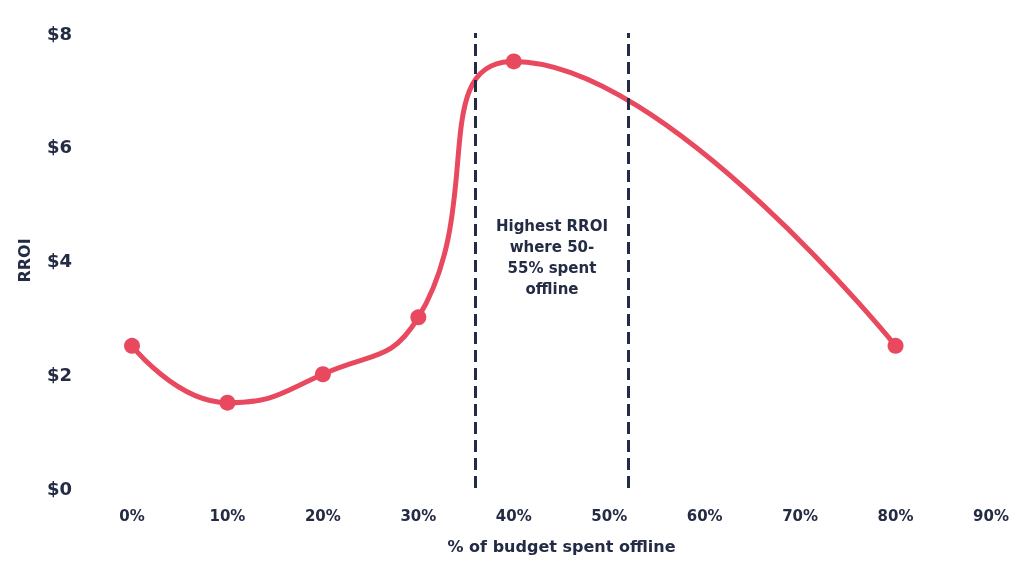 Image resolution: width=1024 pixels, height=576 pixels. Describe the element at coordinates (59, 260) in the screenshot. I see `y-tick-label: $4` at that location.